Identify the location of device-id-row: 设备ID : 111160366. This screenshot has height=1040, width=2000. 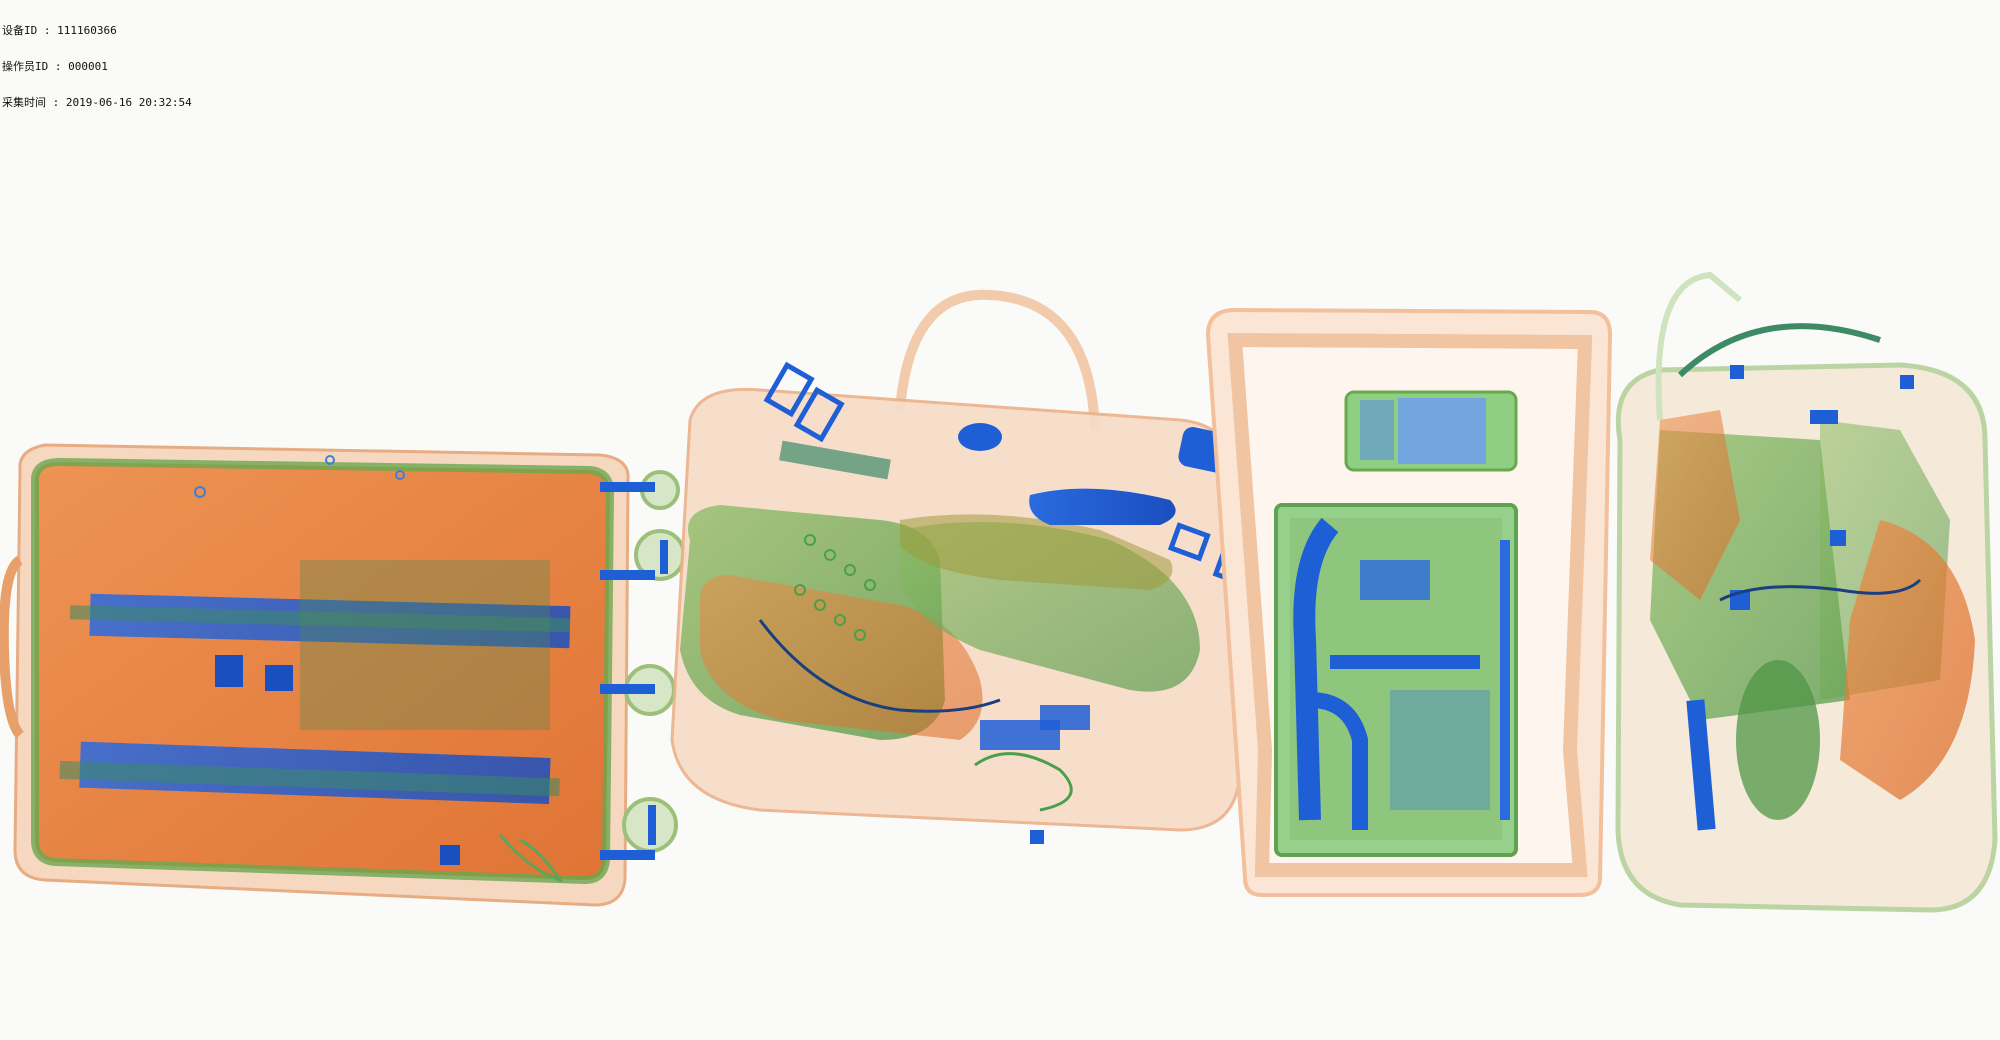
(59, 30).